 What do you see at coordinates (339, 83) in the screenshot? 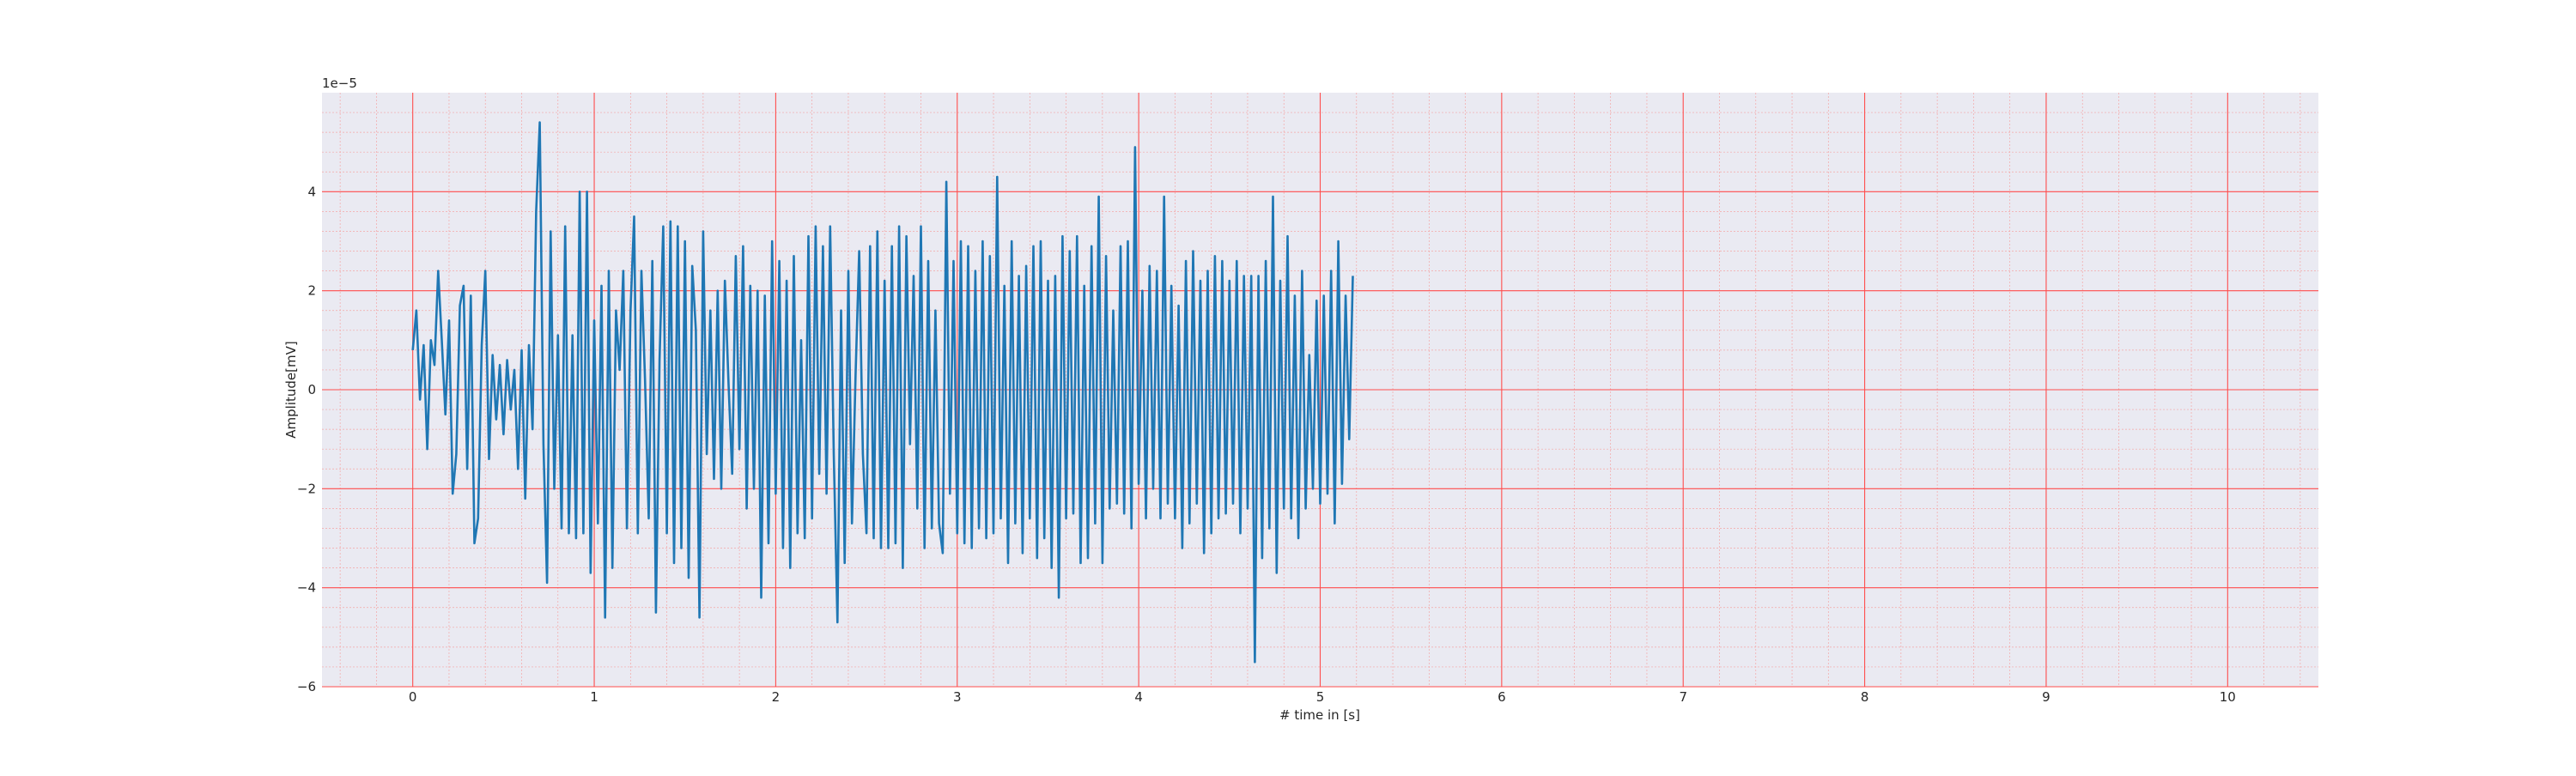
I see `y-axis-offset-label: 1e−5` at bounding box center [339, 83].